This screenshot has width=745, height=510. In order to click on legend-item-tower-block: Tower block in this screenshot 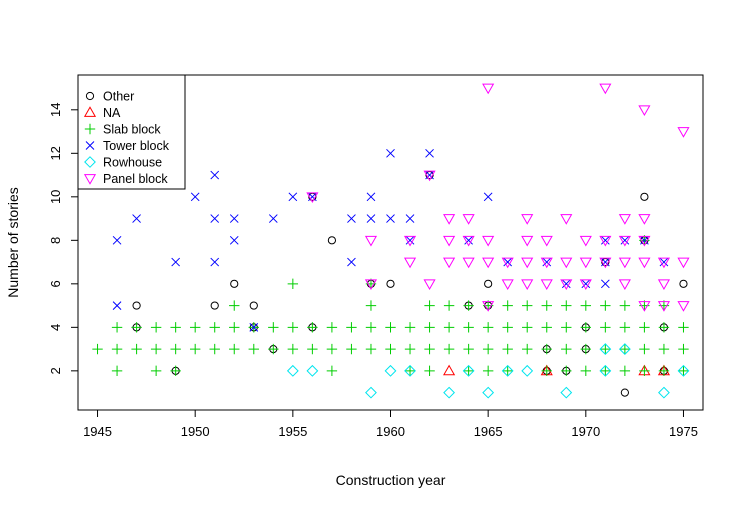, I will do `click(127, 146)`.